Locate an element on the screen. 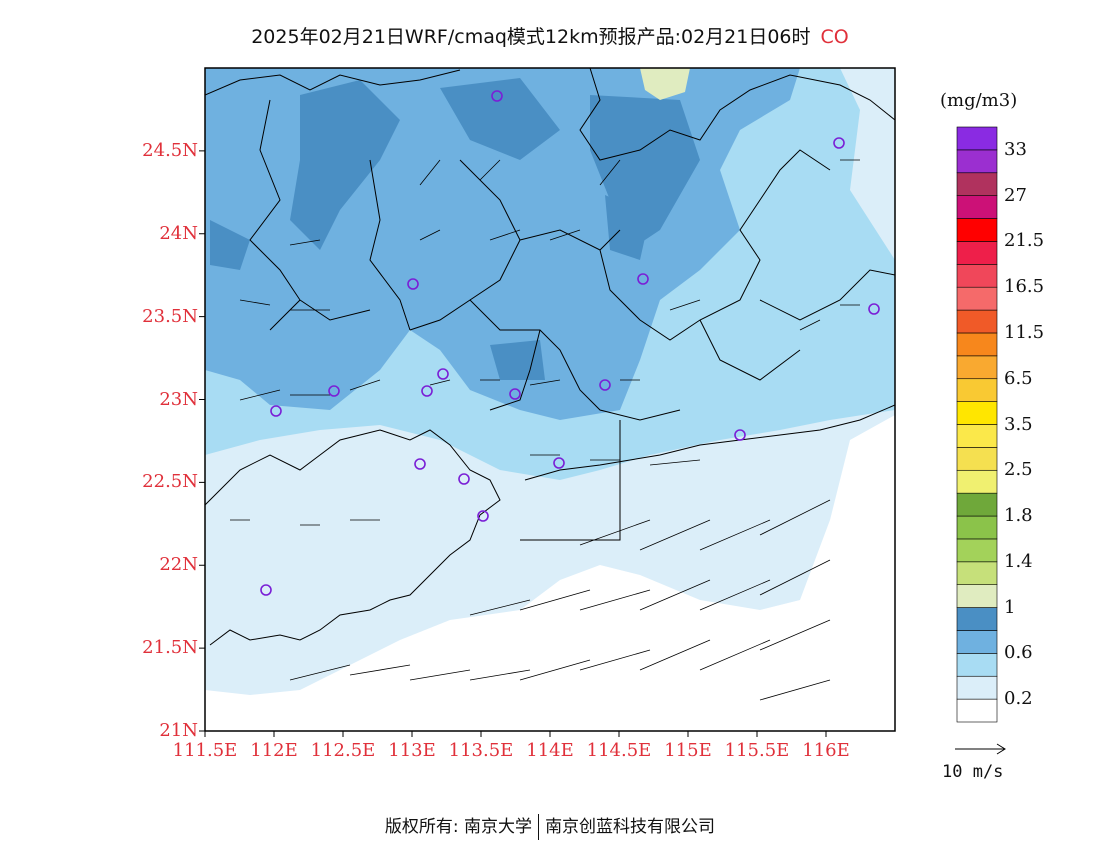  vector-key-label: 10 m/s is located at coordinates (973, 772).